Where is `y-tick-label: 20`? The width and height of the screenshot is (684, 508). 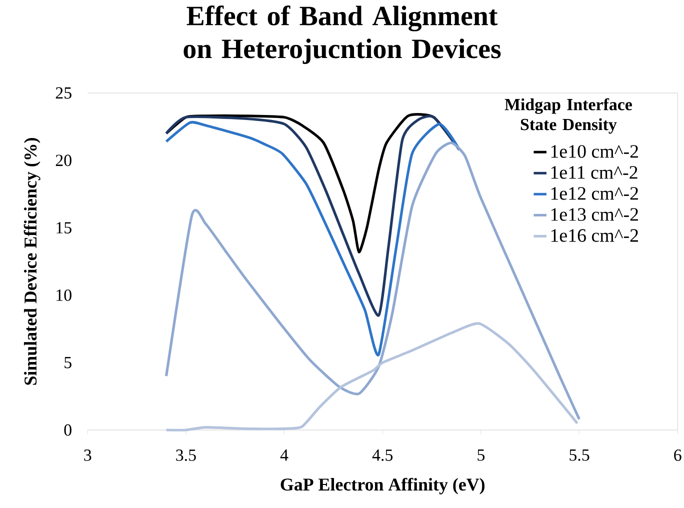
y-tick-label: 20 is located at coordinates (64, 160).